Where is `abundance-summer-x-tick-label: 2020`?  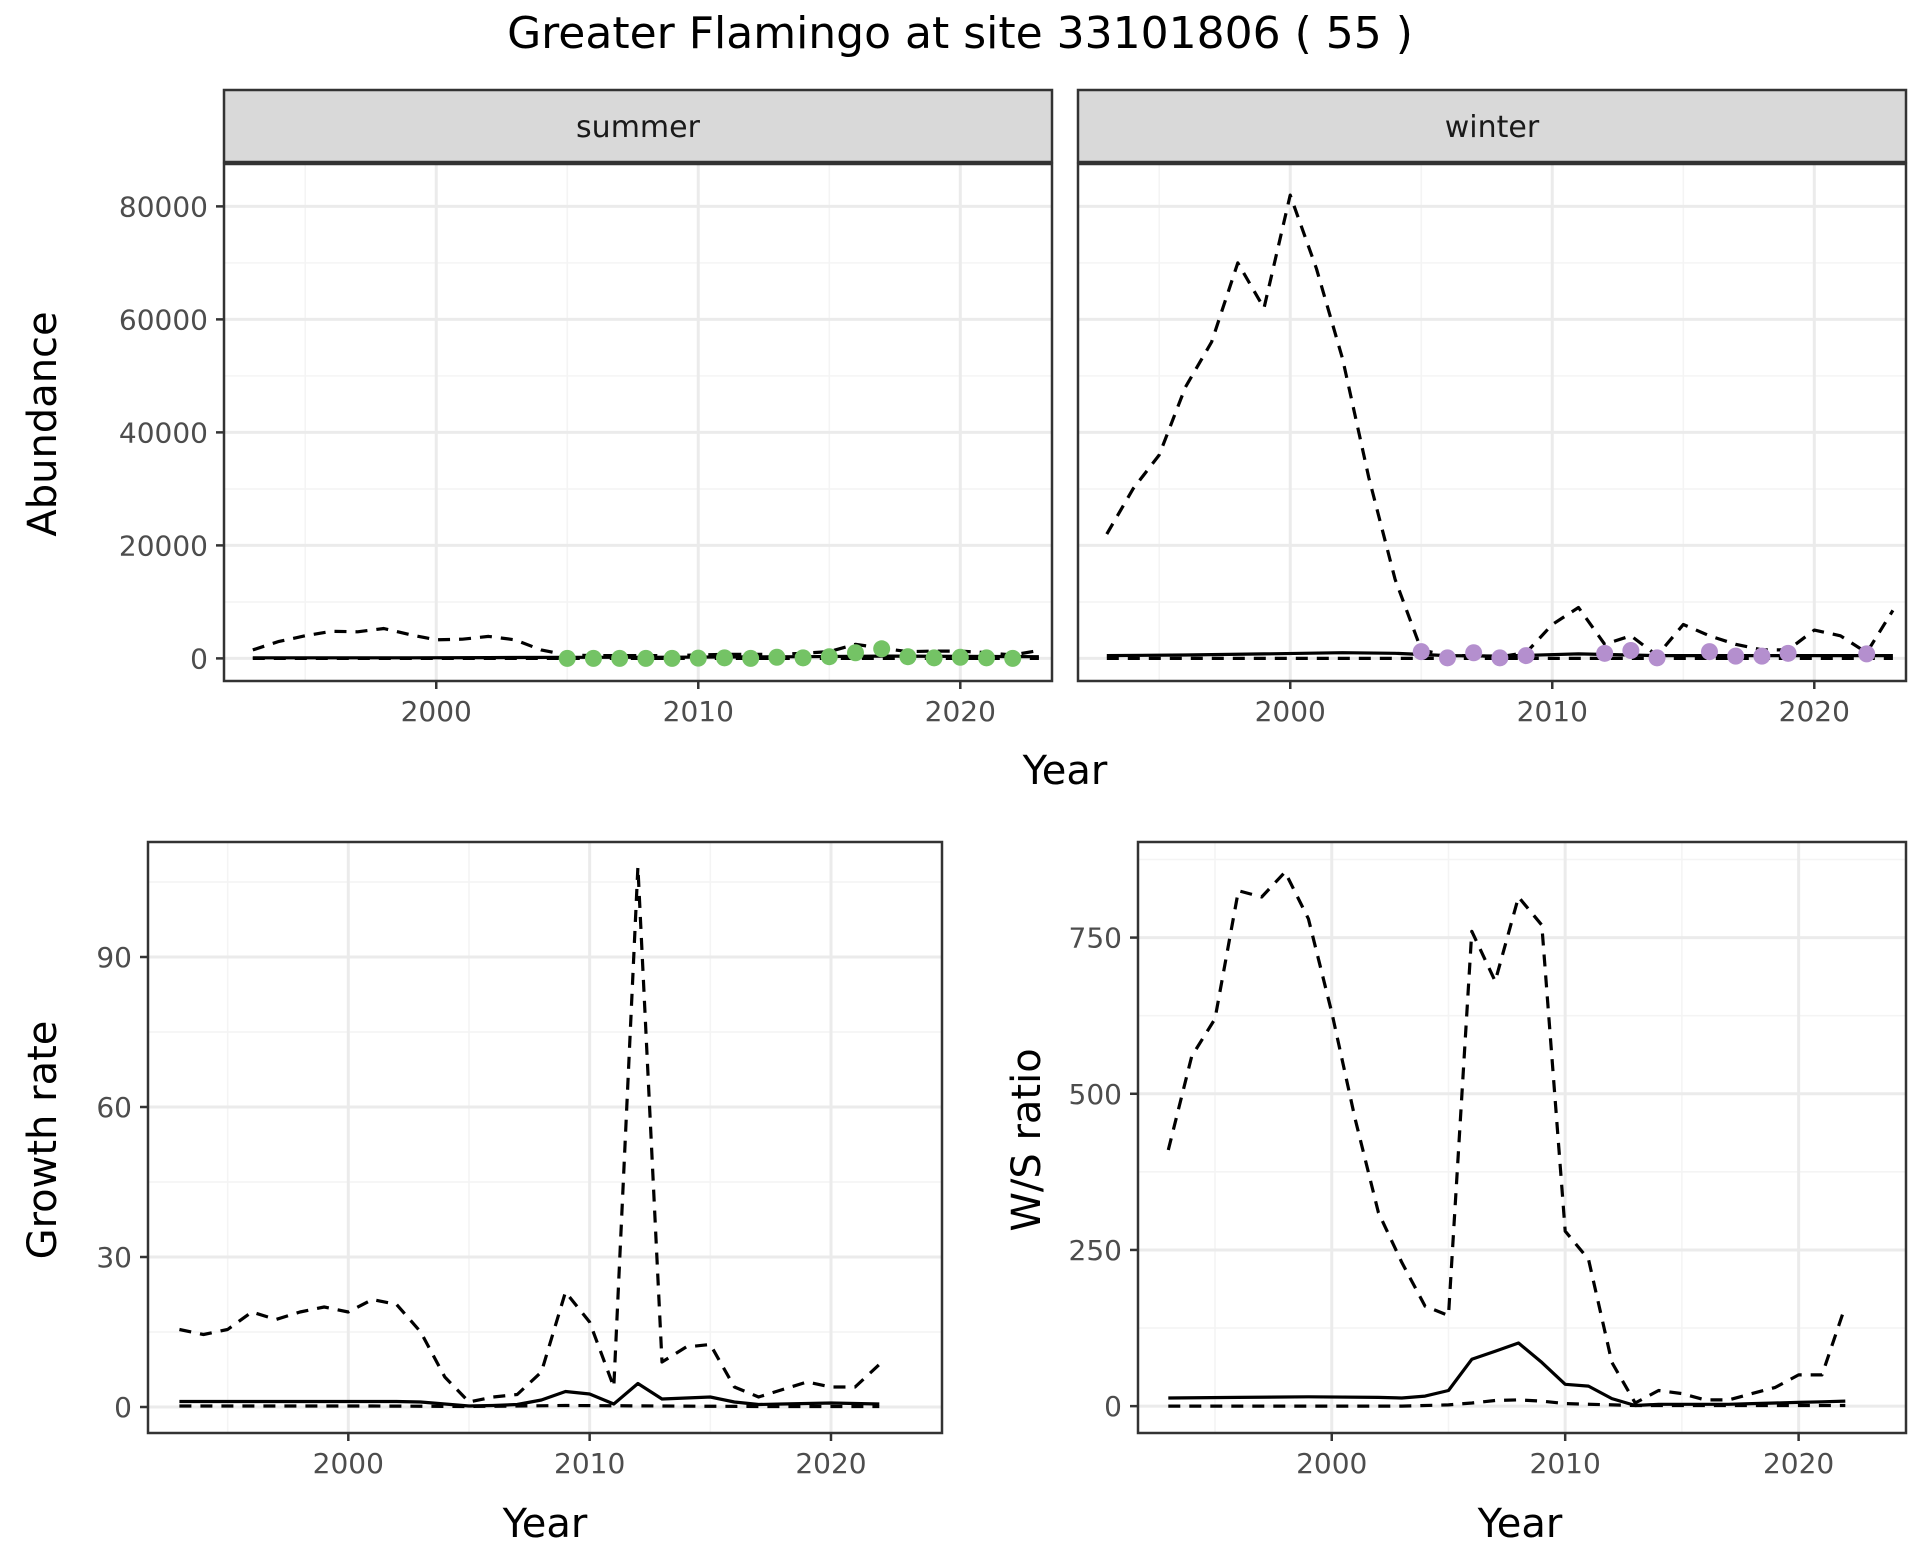
abundance-summer-x-tick-label: 2020 is located at coordinates (960, 711).